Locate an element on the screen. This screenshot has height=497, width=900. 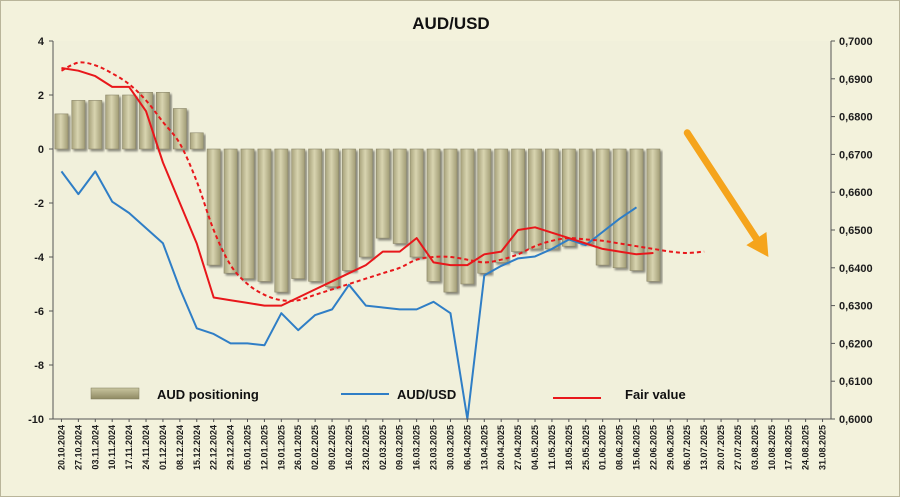
trend-arrow is located at coordinates (726, 193).